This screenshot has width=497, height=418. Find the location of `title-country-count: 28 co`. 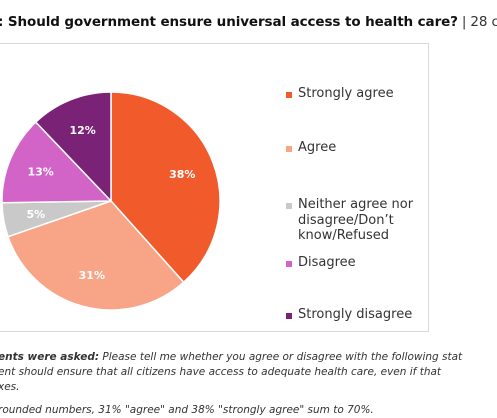

title-country-count: 28 co is located at coordinates (483, 22).